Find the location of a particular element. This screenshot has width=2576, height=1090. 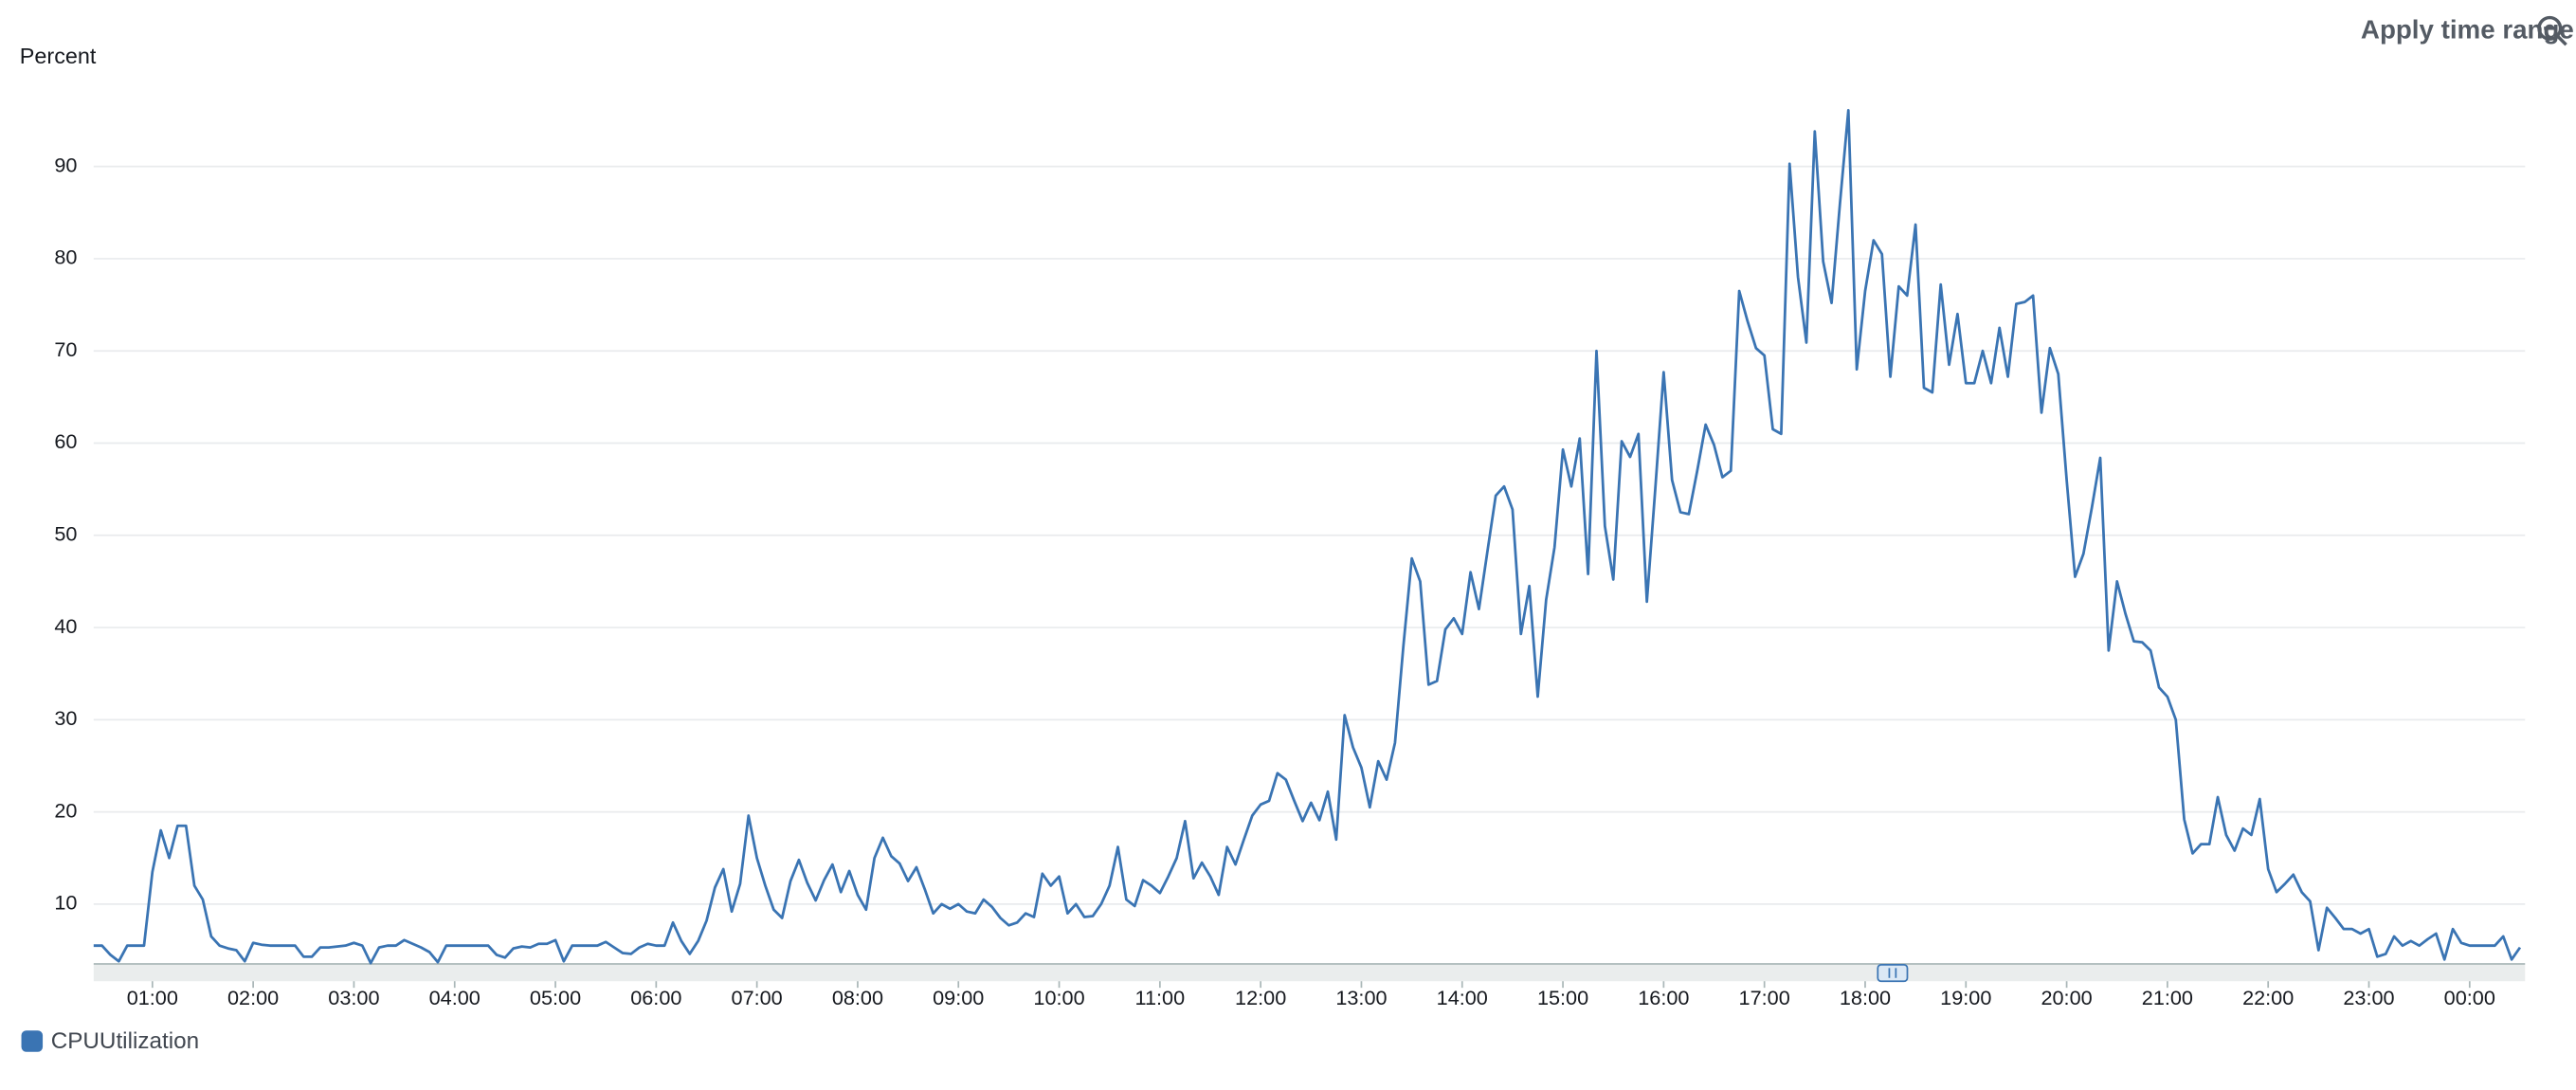

y-axis-label: Percent is located at coordinates (58, 56).